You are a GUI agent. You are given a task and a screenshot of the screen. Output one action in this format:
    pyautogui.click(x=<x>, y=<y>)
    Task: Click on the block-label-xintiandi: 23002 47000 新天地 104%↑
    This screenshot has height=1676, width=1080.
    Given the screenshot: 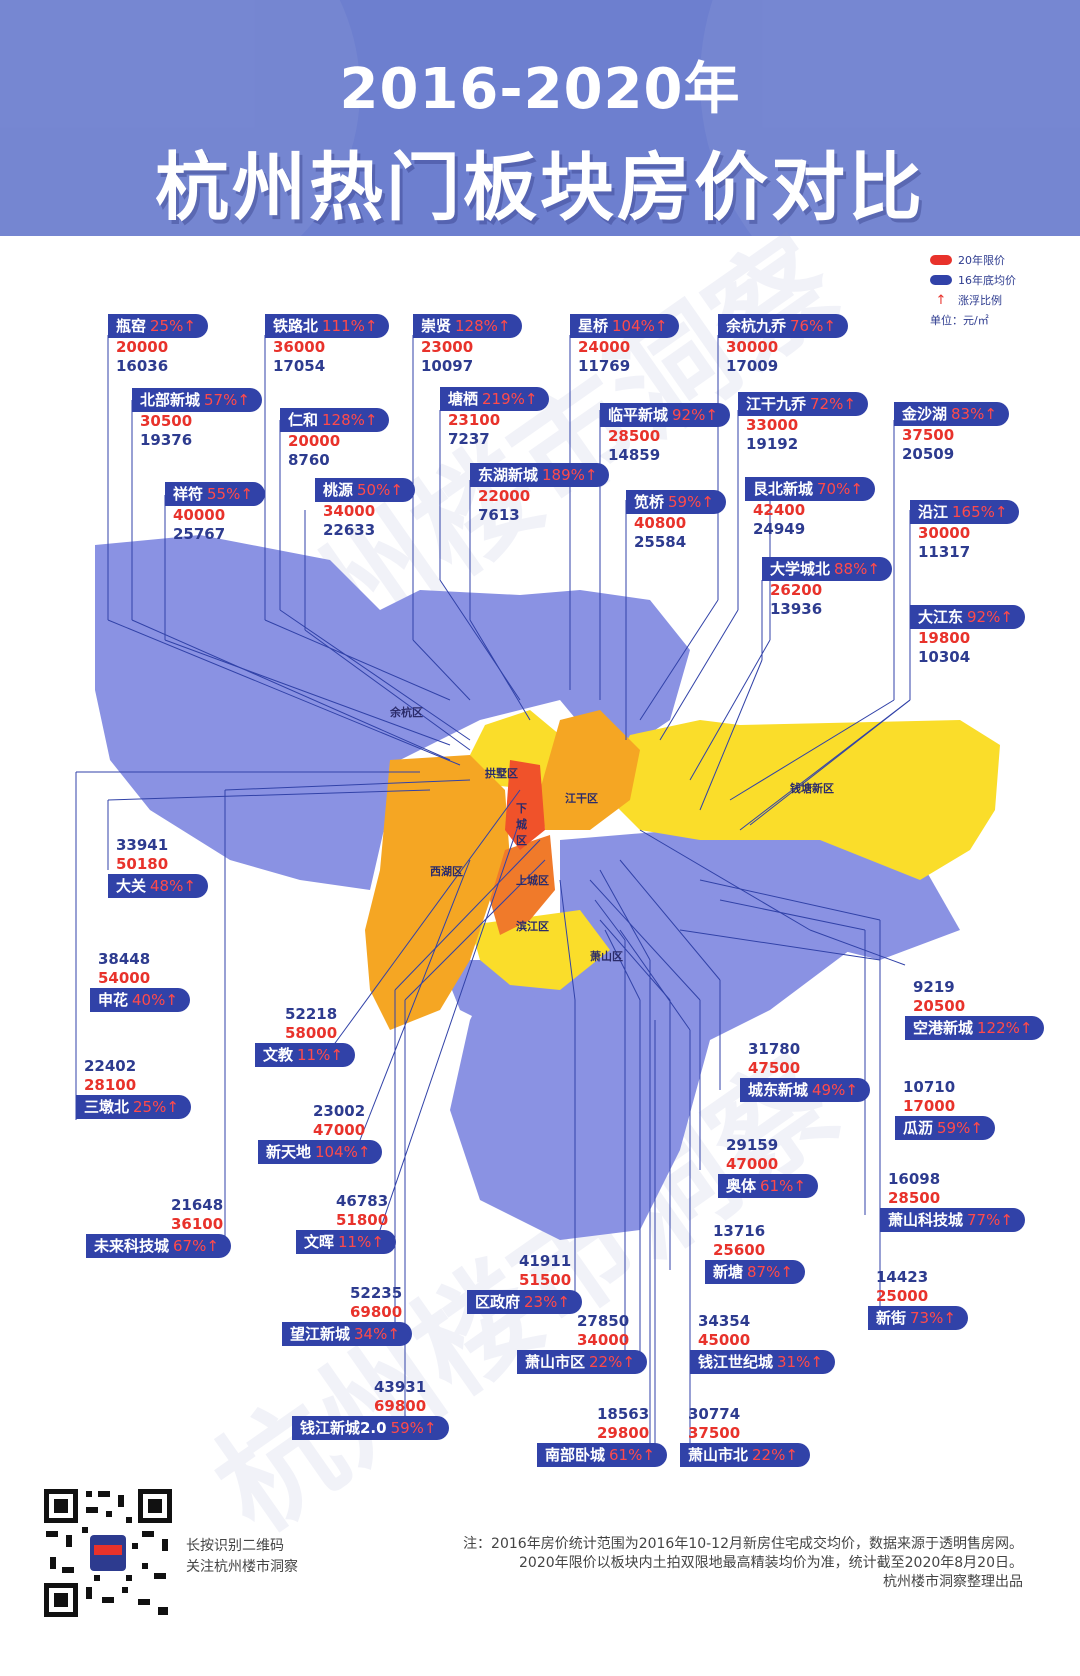 What is the action you would take?
    pyautogui.click(x=320, y=1133)
    